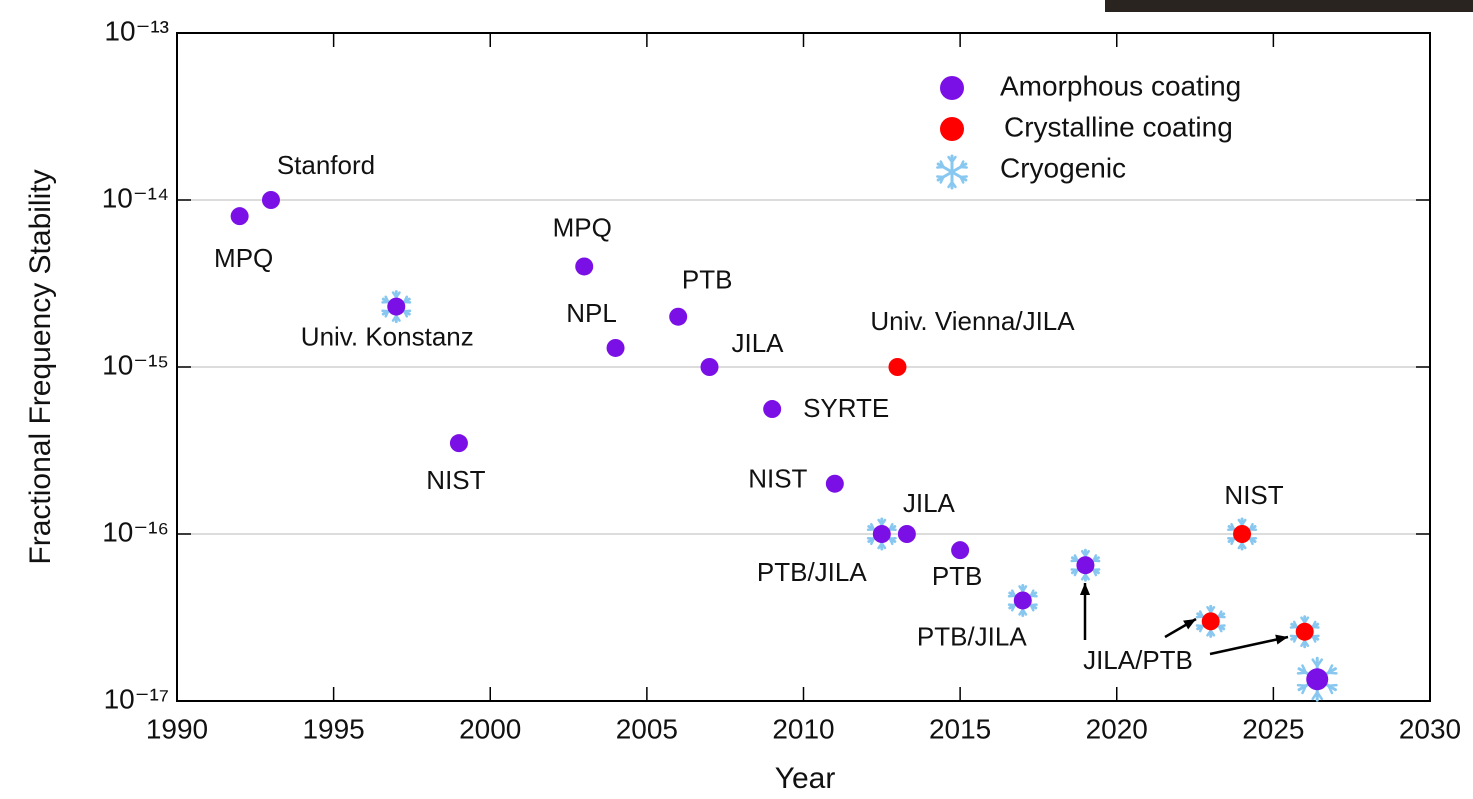 This screenshot has height=799, width=1473. What do you see at coordinates (387, 336) in the screenshot?
I see `point-label: Univ. Konstanz` at bounding box center [387, 336].